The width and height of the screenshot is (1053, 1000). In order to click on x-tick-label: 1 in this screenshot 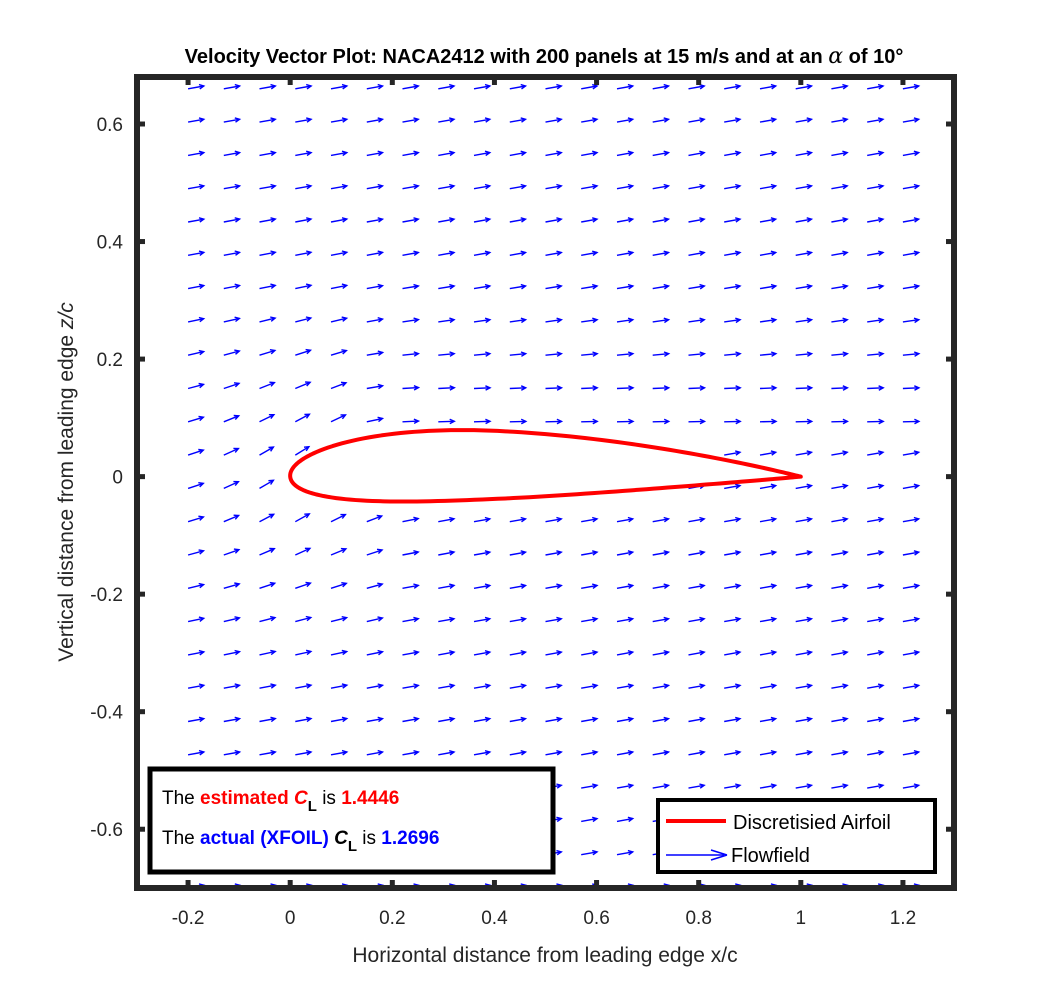, I will do `click(801, 918)`.